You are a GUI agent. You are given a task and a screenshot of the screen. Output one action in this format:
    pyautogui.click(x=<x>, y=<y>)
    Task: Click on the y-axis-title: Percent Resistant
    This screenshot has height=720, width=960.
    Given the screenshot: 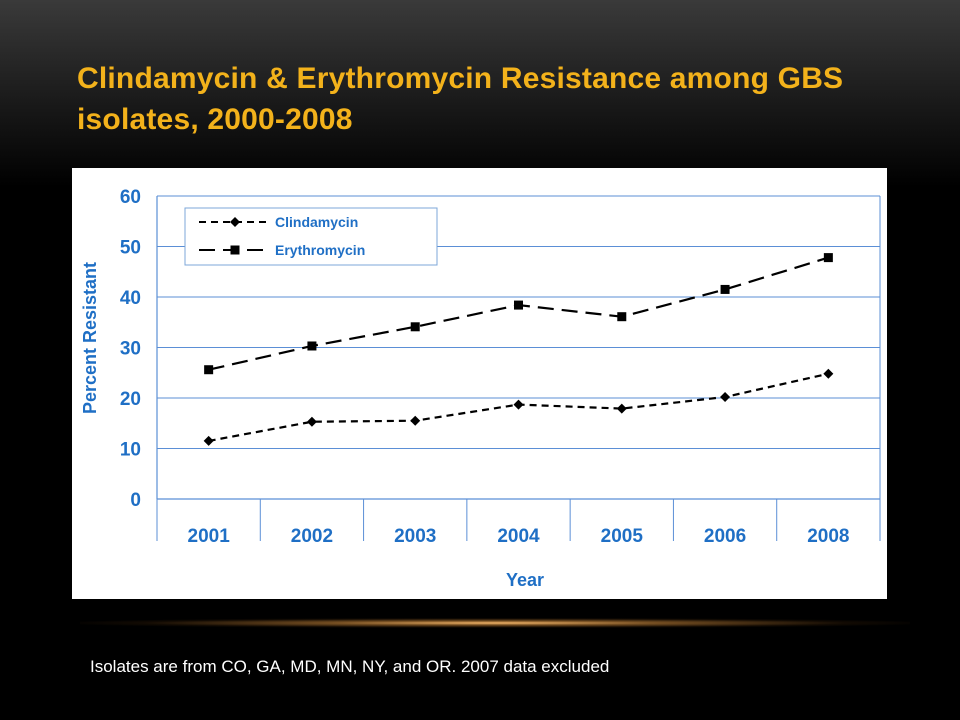 What is the action you would take?
    pyautogui.click(x=90, y=338)
    